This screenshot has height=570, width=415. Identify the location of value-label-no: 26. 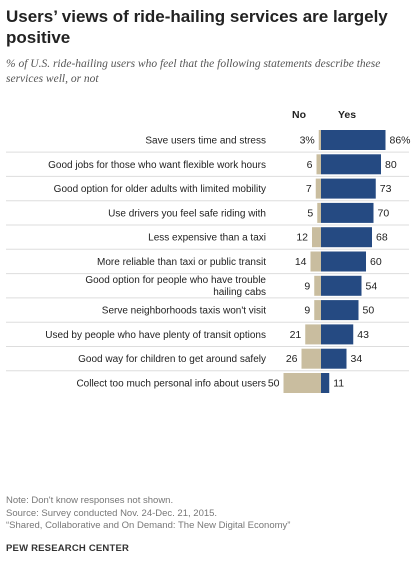
(292, 359).